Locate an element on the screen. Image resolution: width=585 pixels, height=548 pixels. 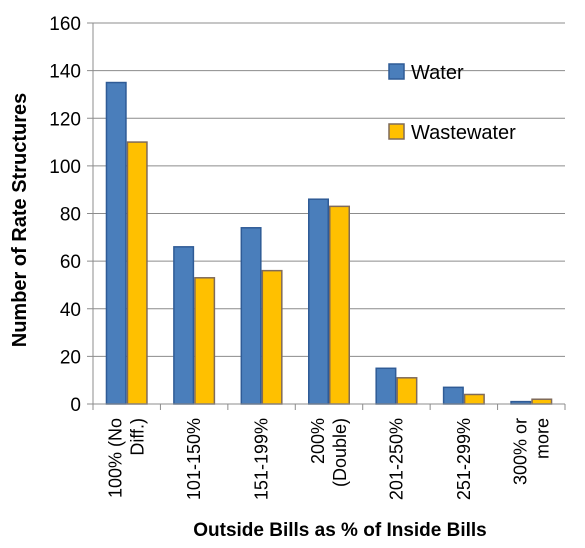
x-axis-title: Outside Bills as % of Inside Bills is located at coordinates (340, 530).